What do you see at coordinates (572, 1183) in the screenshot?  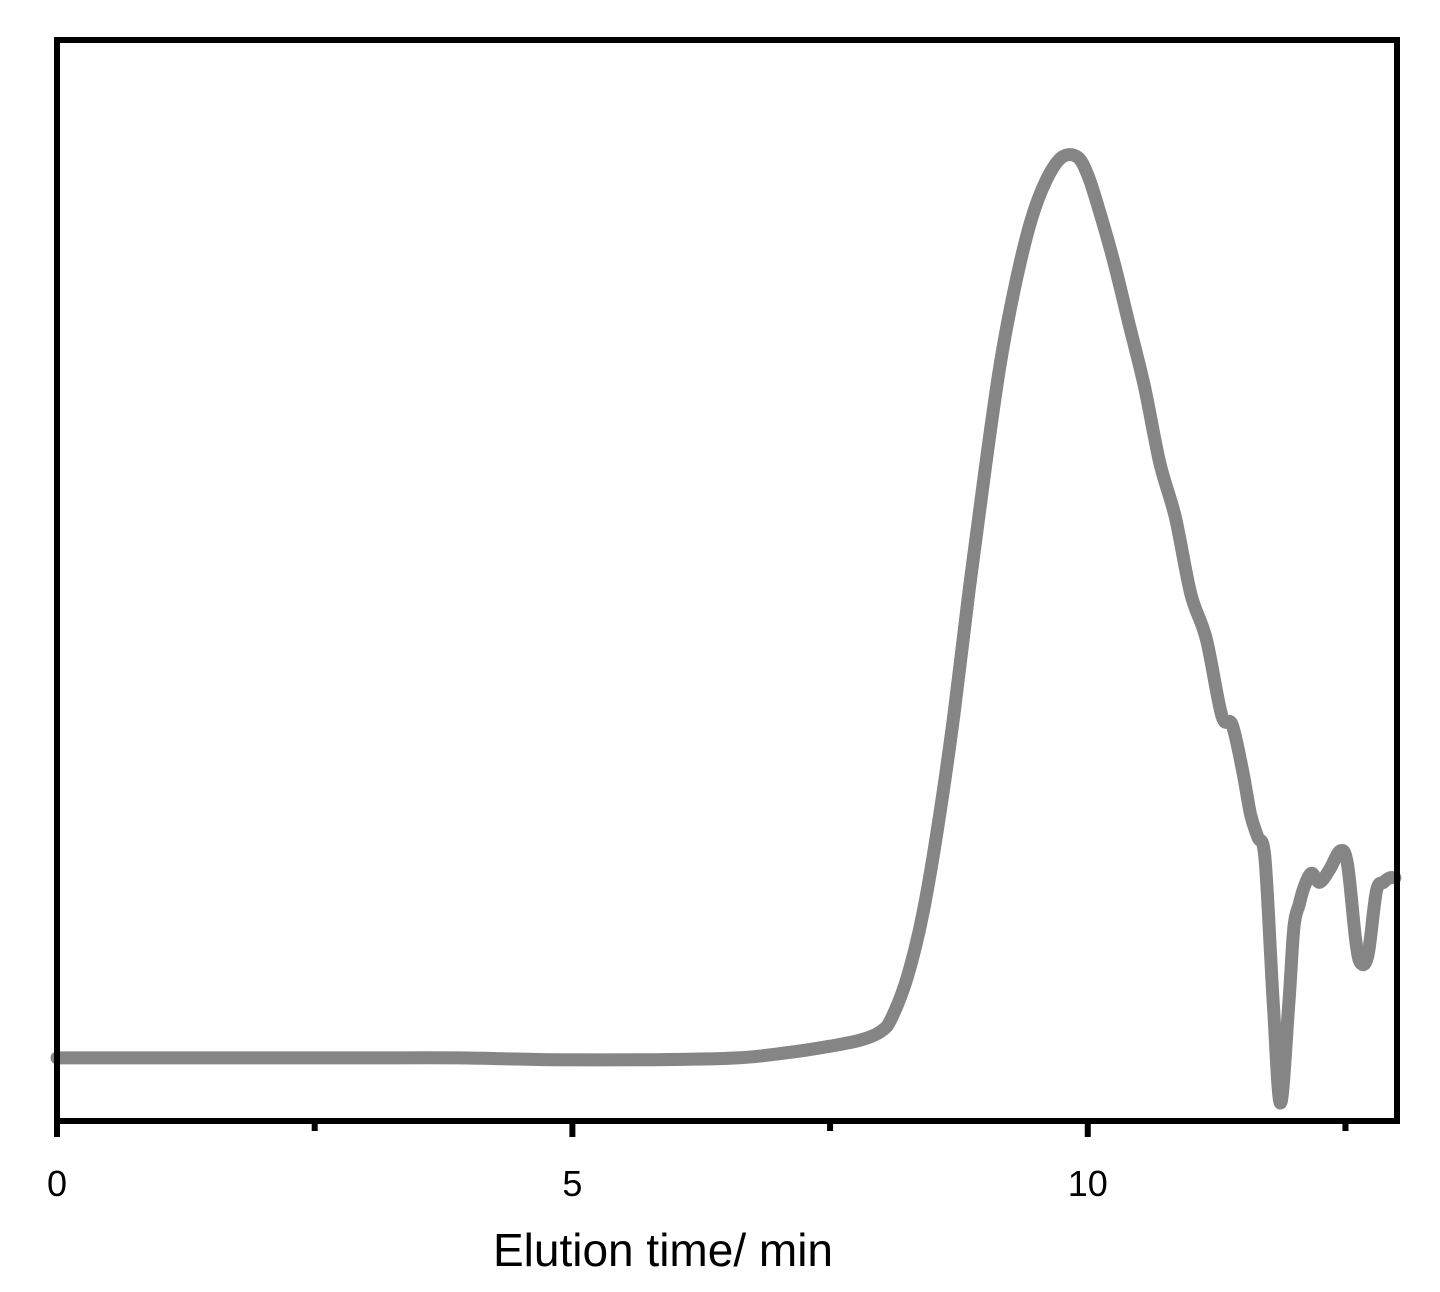 I see `x-tick-label: 5` at bounding box center [572, 1183].